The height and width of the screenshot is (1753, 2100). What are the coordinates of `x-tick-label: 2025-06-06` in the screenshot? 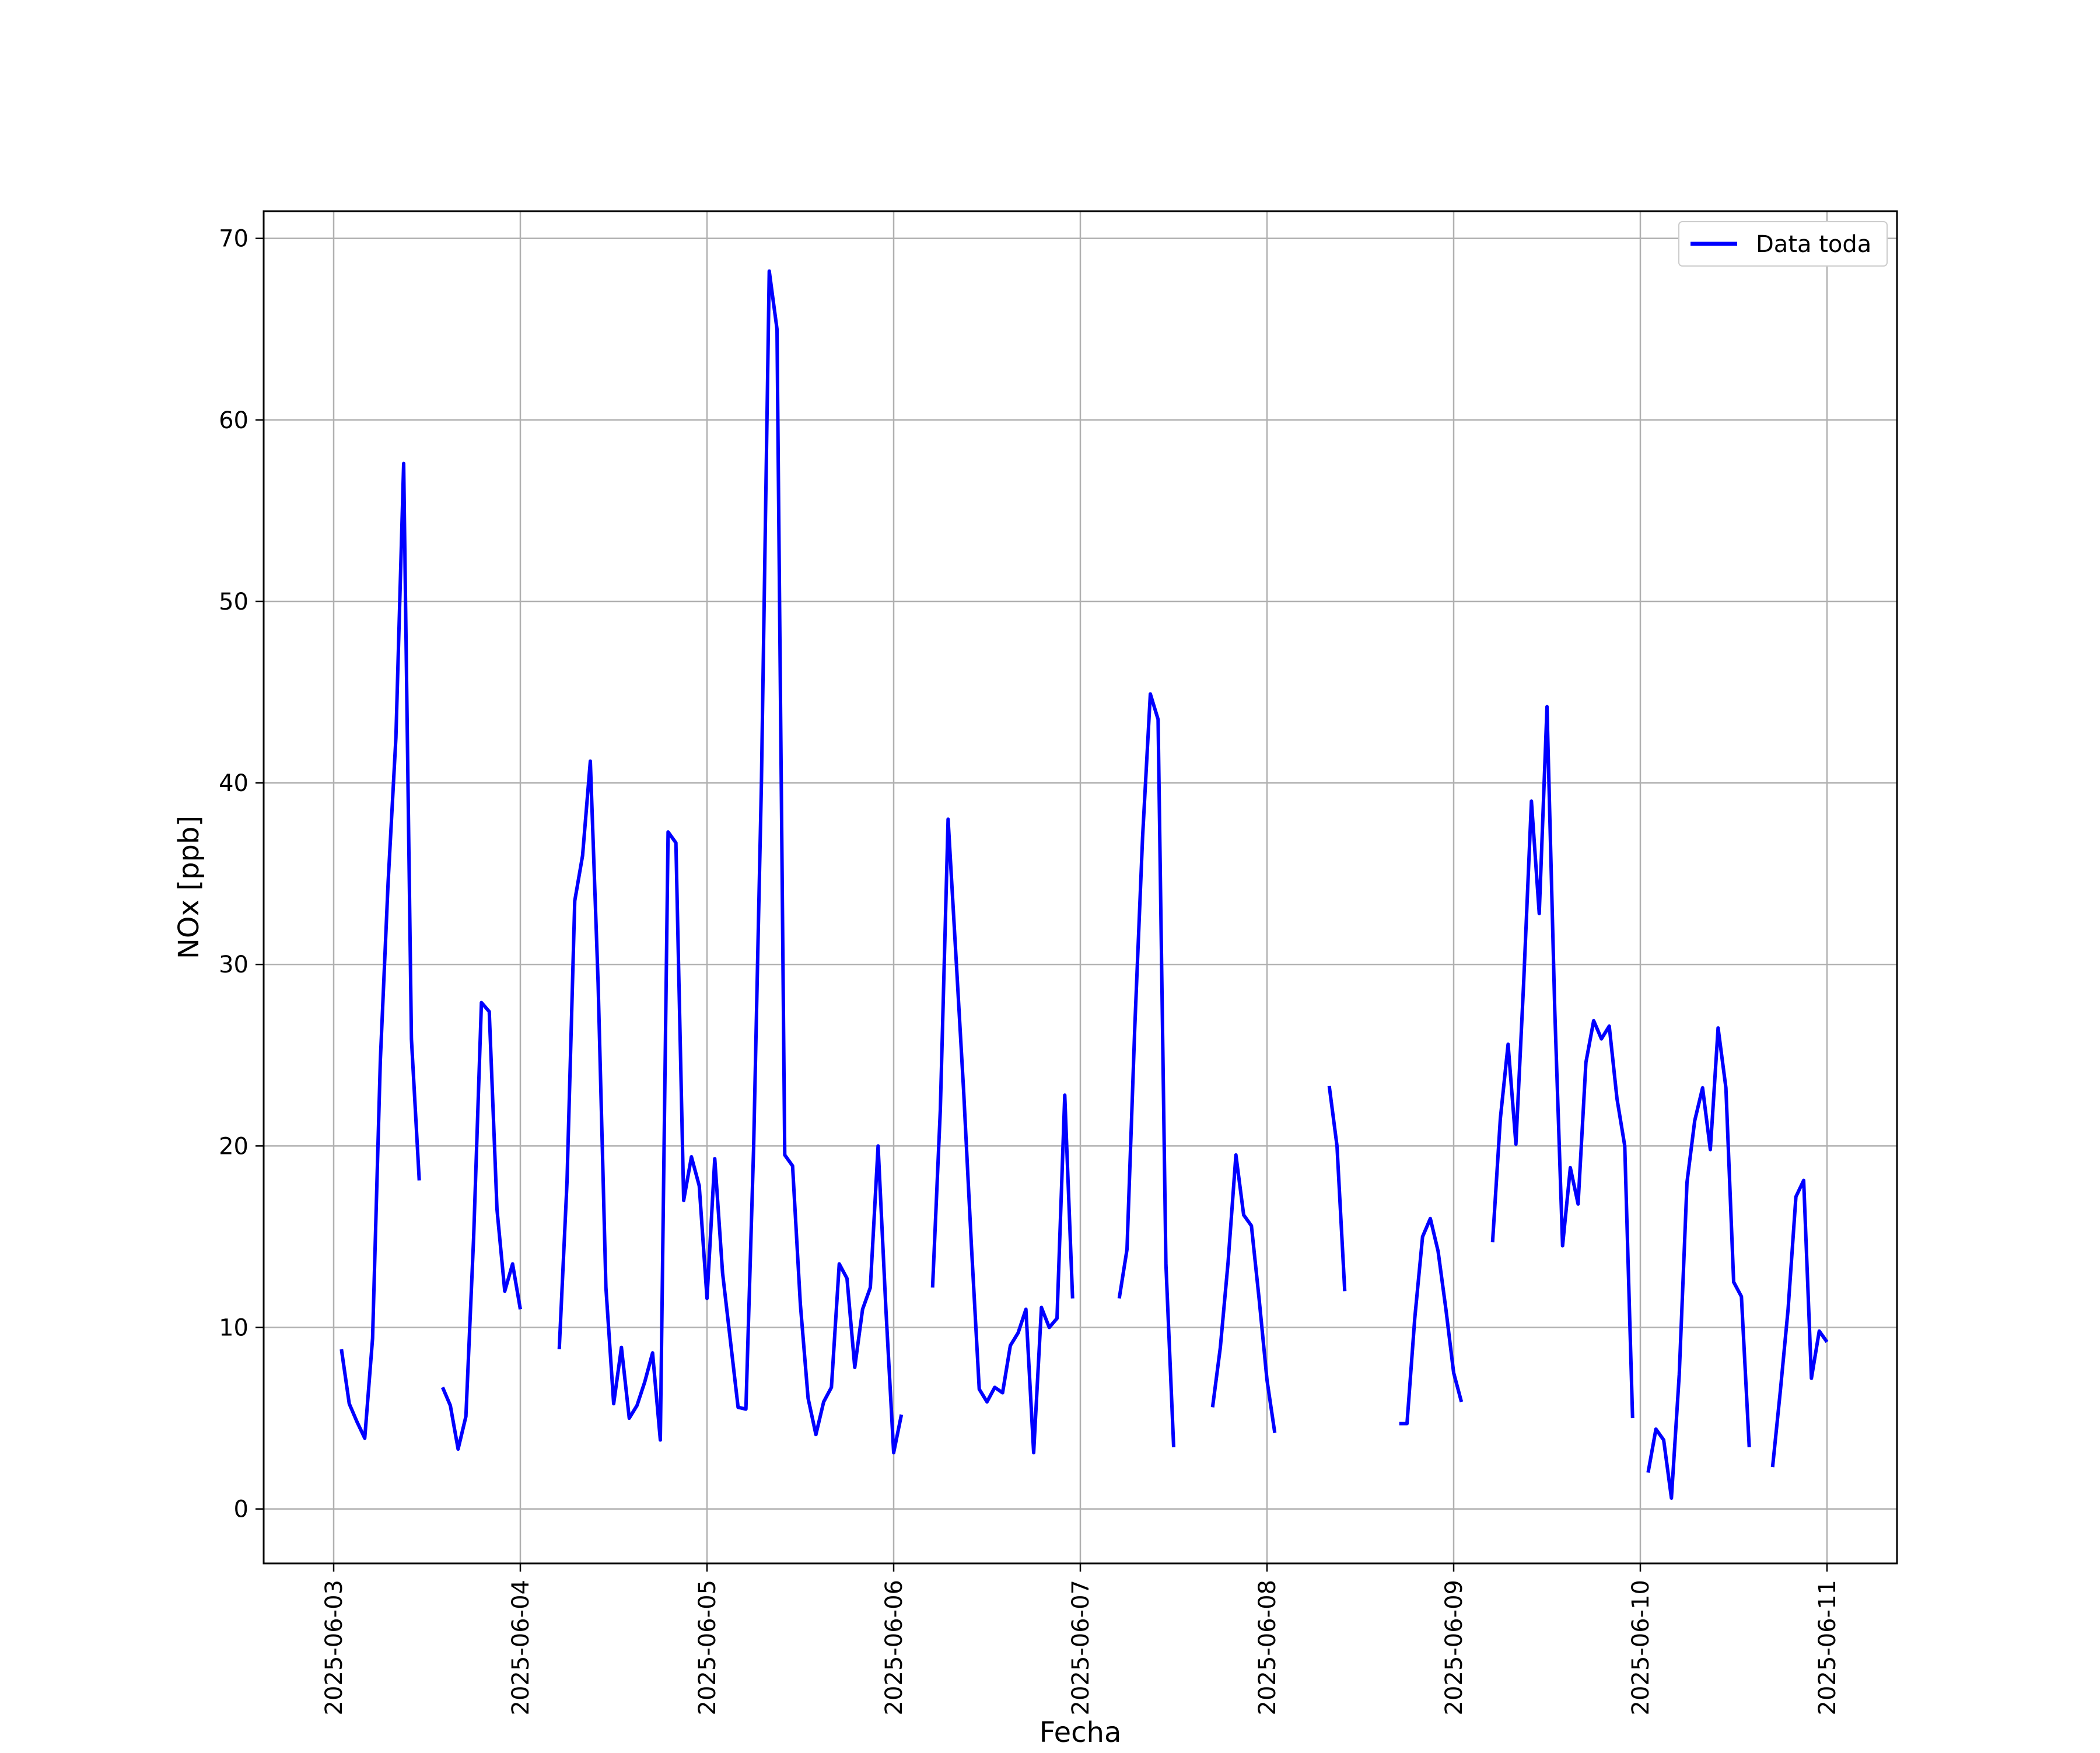 It's located at (894, 1647).